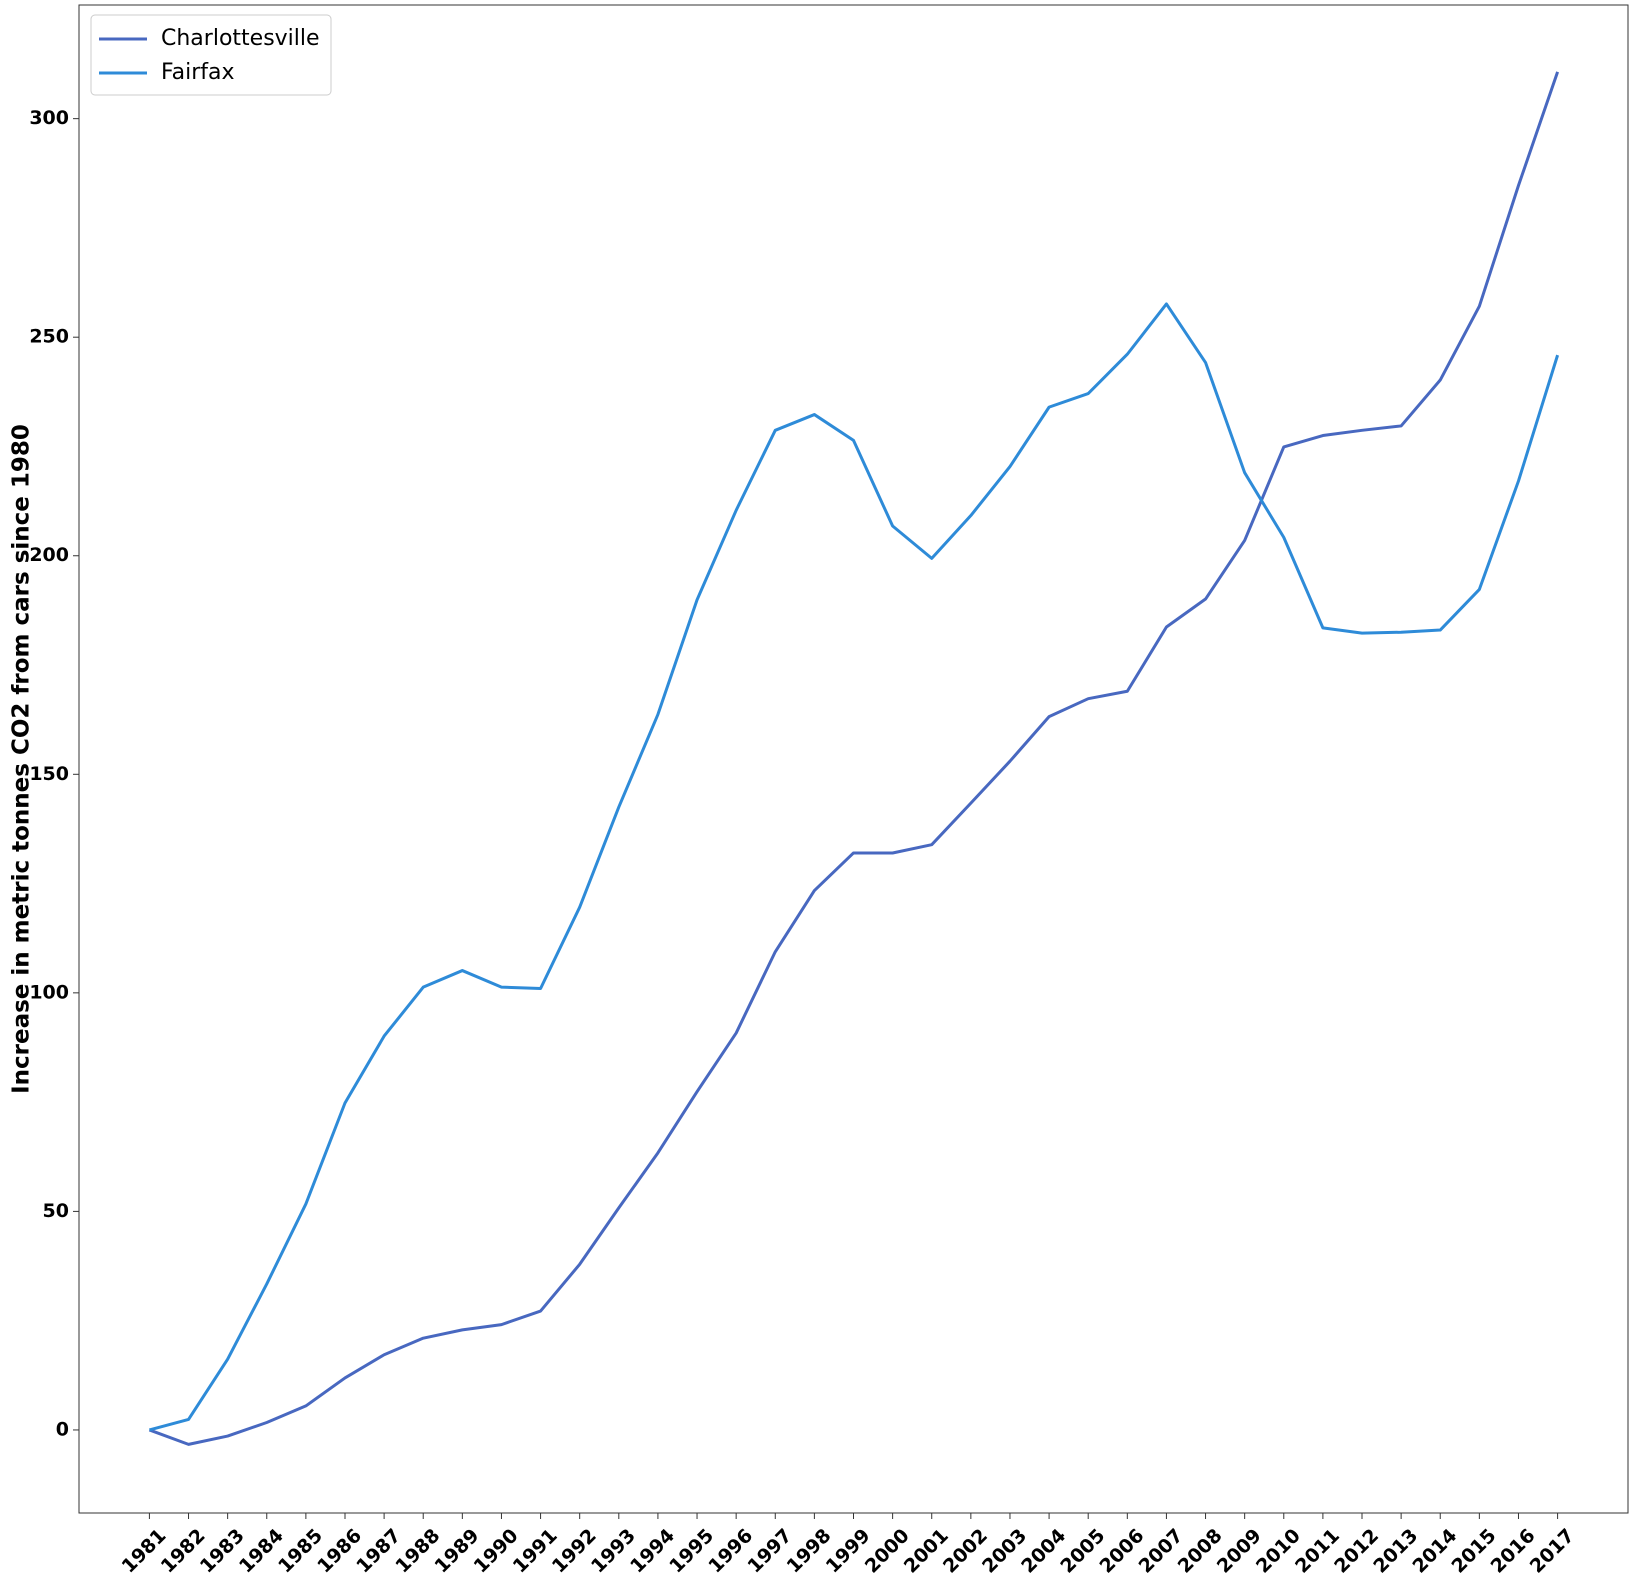 The height and width of the screenshot is (1578, 1633). I want to click on x-tick-label: 1983, so click(222, 1551).